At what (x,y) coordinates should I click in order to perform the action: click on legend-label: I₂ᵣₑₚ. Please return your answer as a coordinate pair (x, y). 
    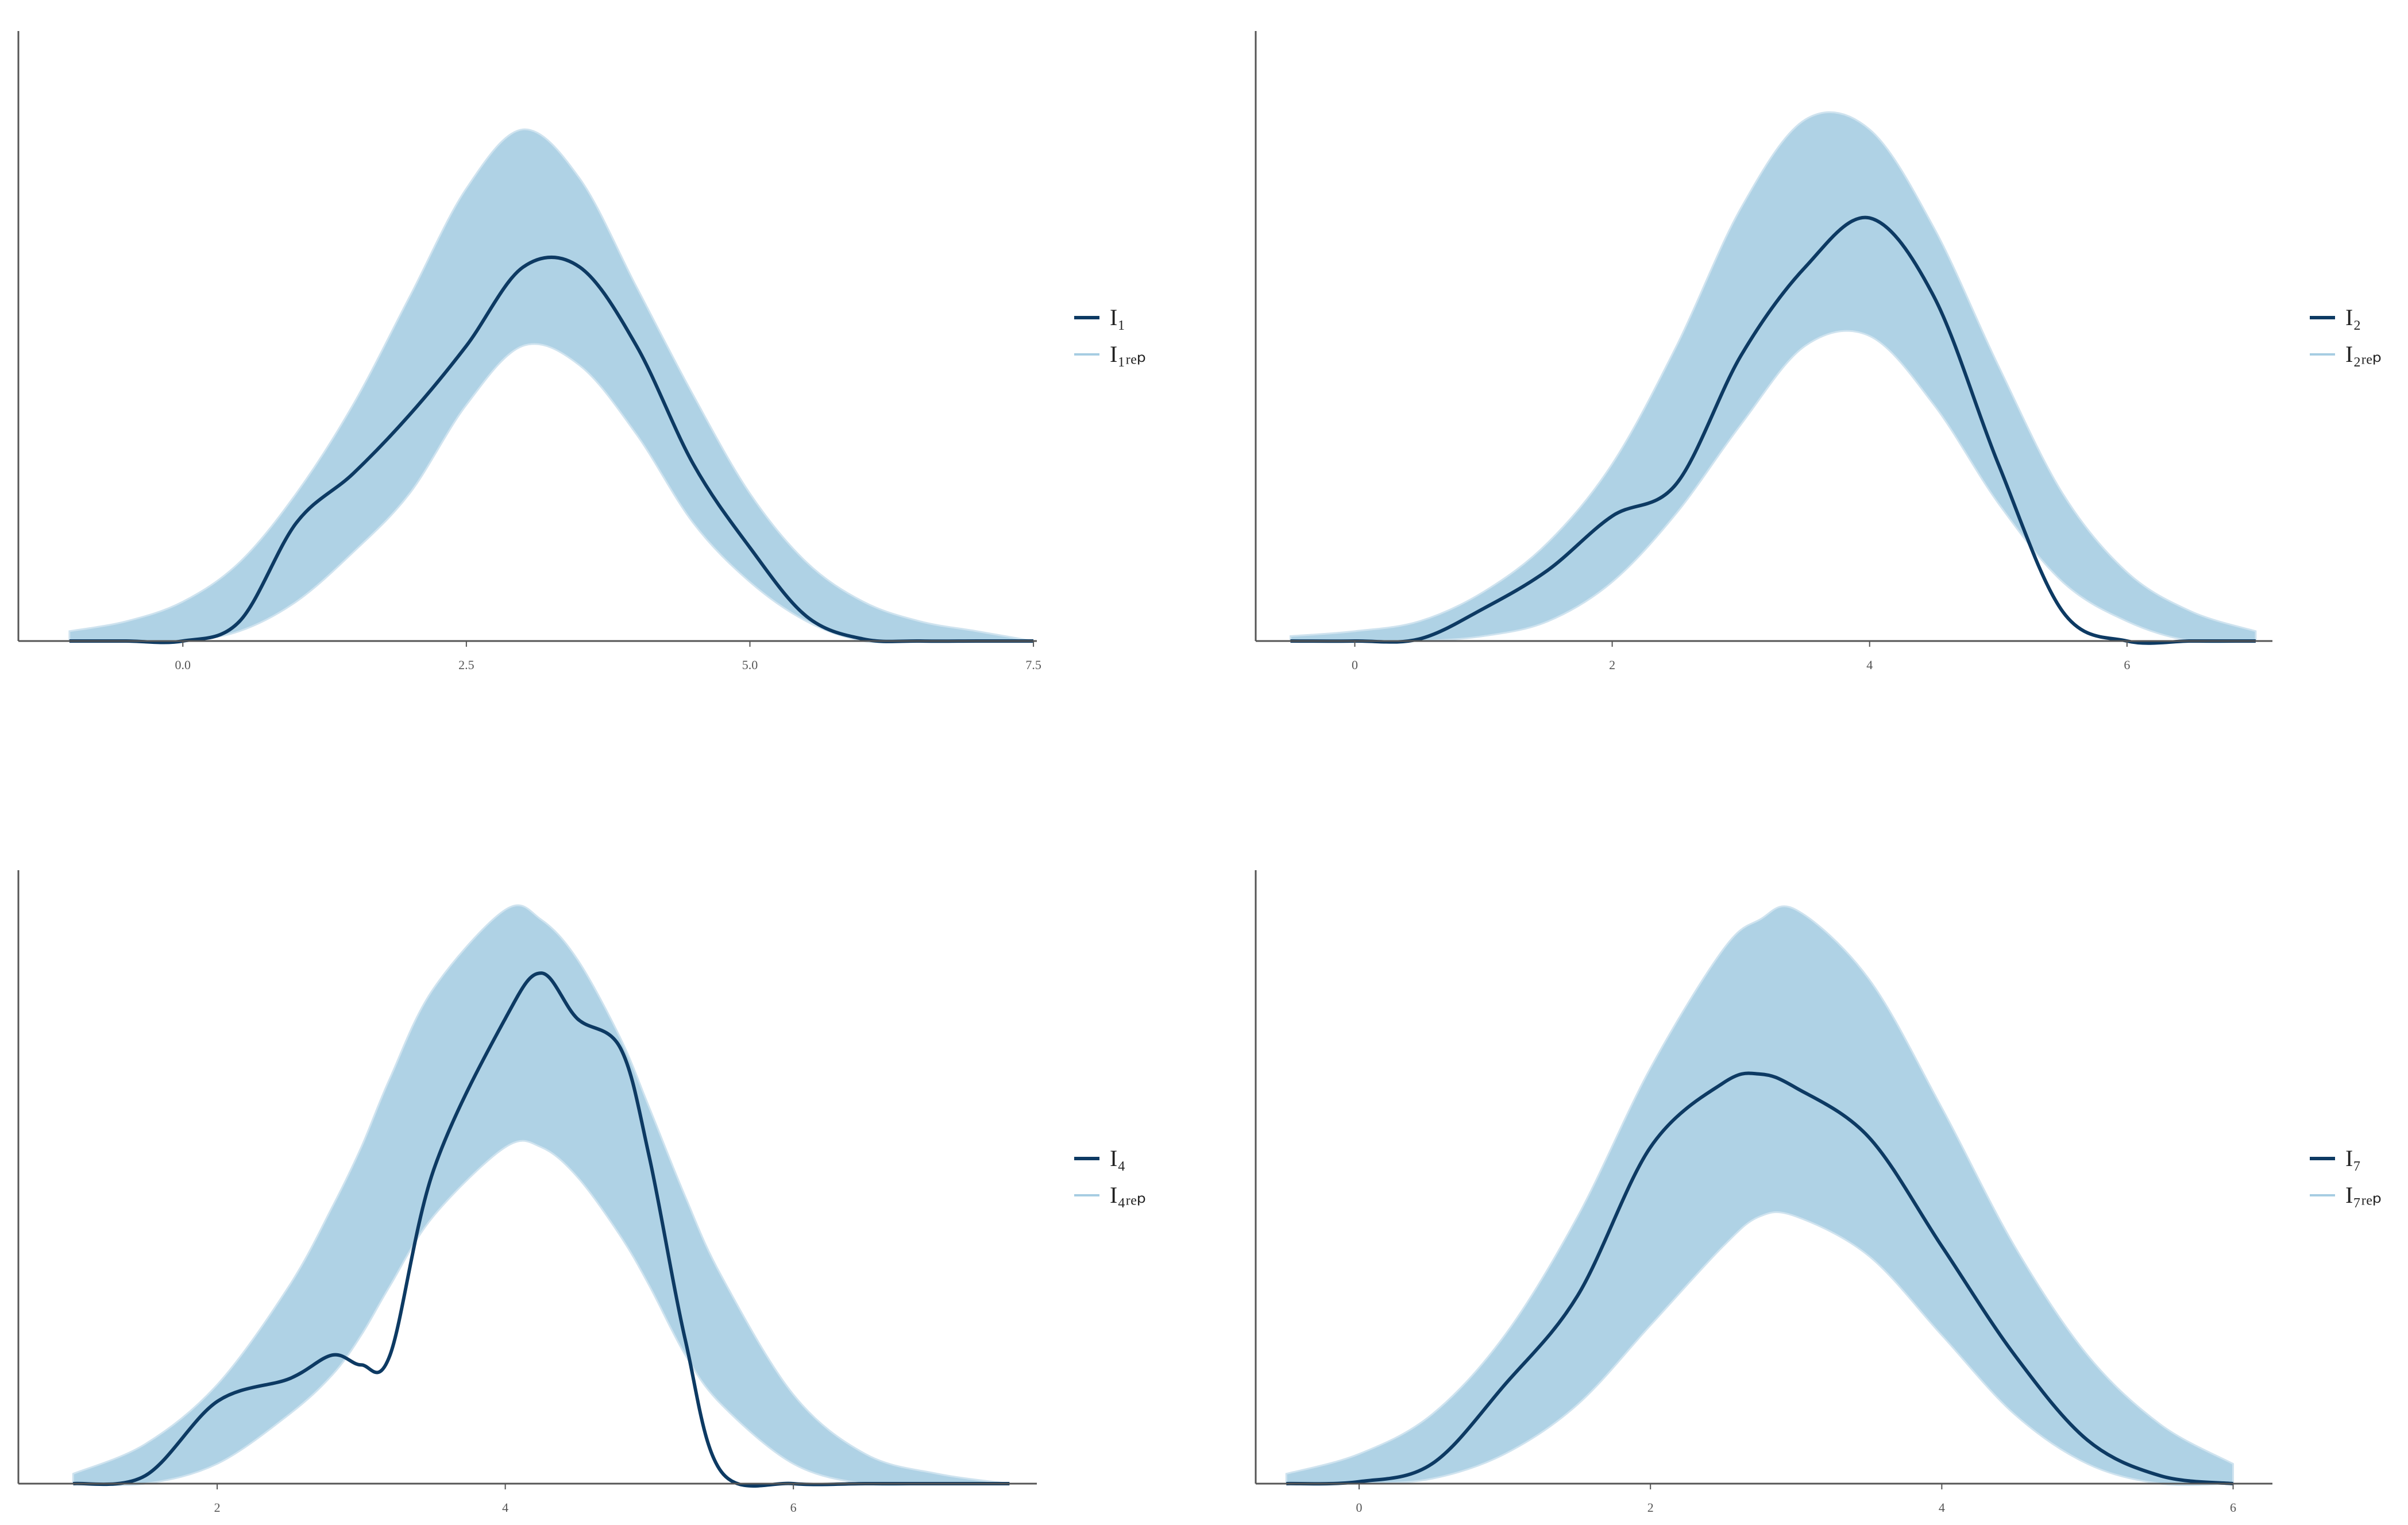
    Looking at the image, I should click on (2363, 354).